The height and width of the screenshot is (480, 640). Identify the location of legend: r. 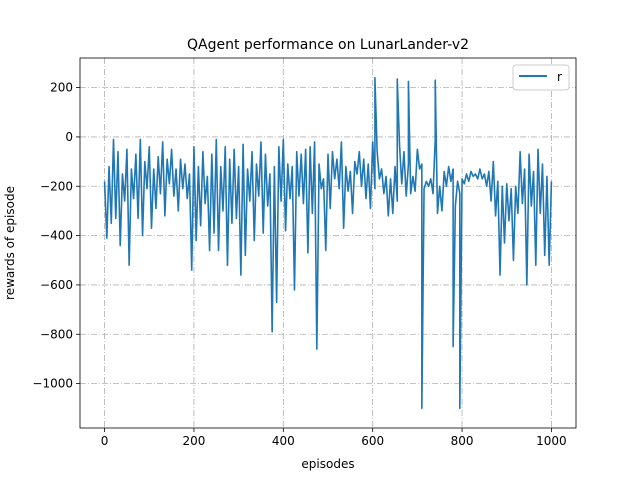
(541, 77).